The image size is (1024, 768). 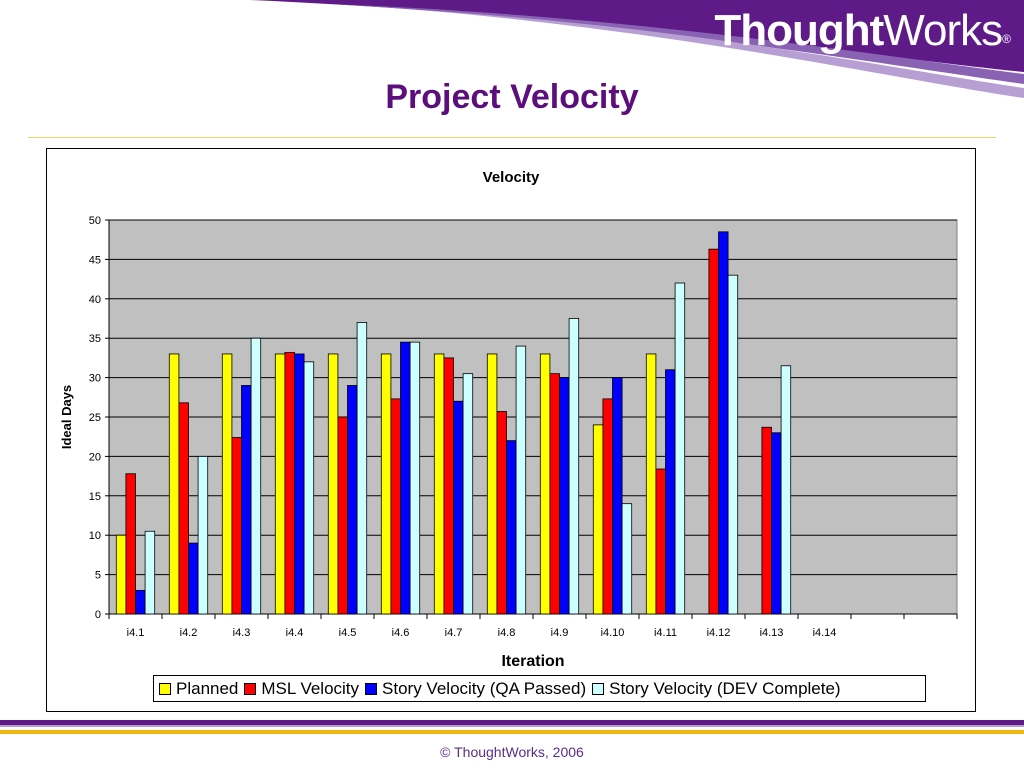 What do you see at coordinates (532, 661) in the screenshot?
I see `x-axis-title: Iteration` at bounding box center [532, 661].